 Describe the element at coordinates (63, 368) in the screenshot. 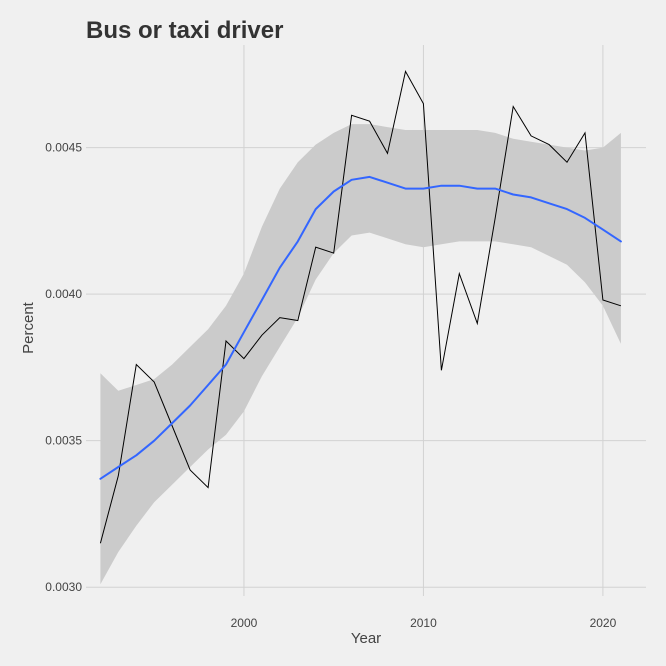

I see `y-axis-ticks: 0.0030 0.0035 0.0040 0.0045` at that location.